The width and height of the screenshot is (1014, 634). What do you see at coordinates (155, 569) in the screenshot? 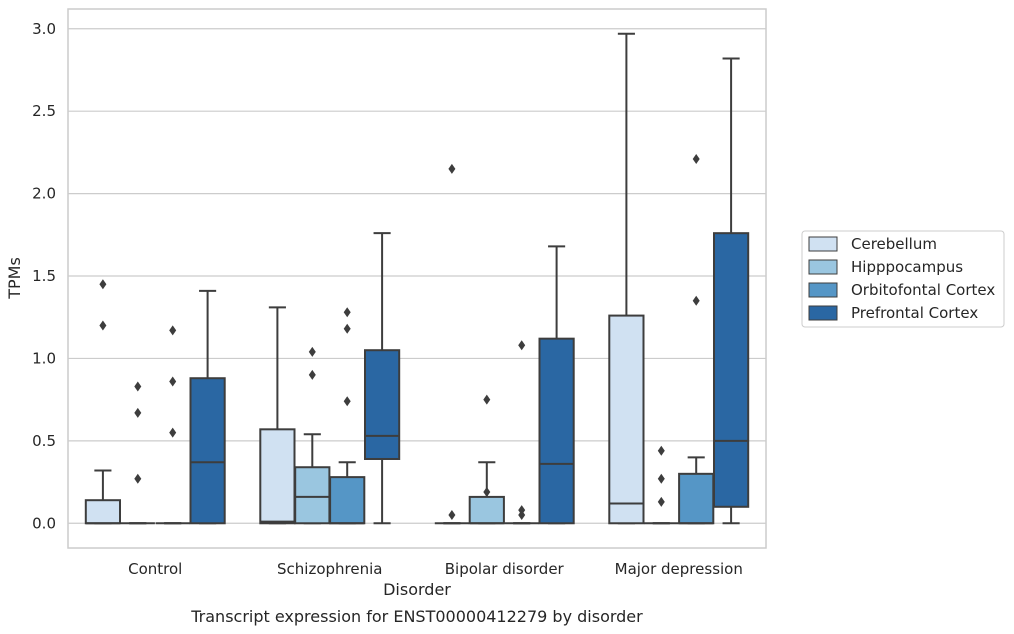
I see `x-tick-label: Control` at bounding box center [155, 569].